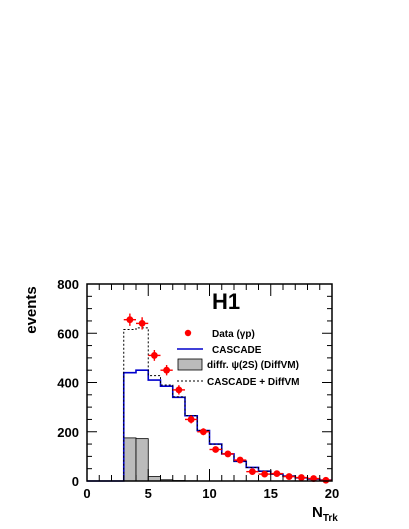 This screenshot has width=409, height=529. I want to click on experiment-label: H1, so click(226, 301).